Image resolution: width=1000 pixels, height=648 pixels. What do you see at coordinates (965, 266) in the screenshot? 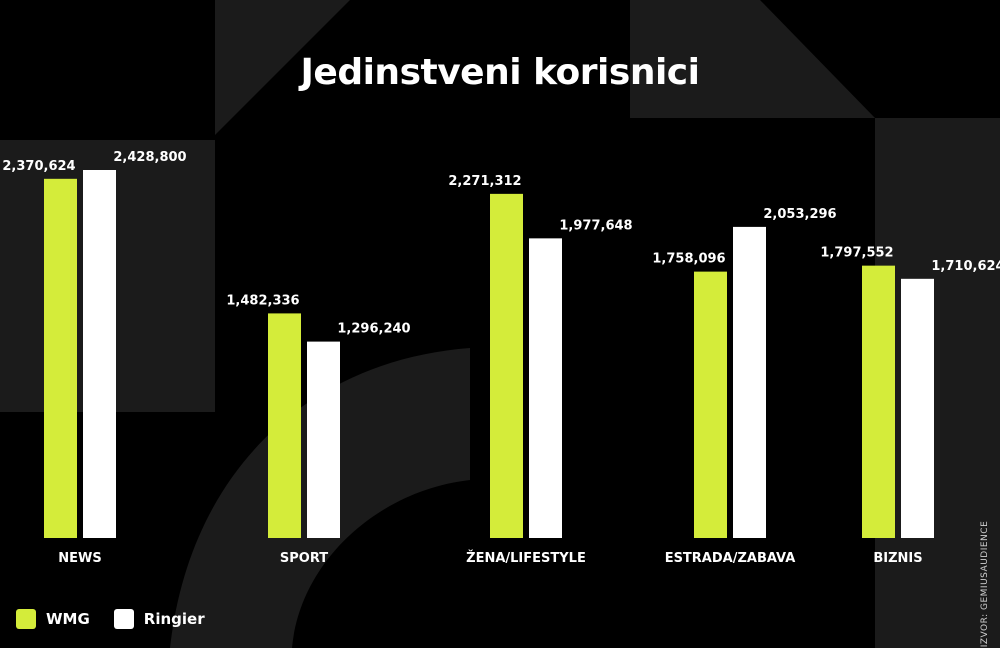
I see `value-label-ringier-4: 1,710,624` at bounding box center [965, 266].